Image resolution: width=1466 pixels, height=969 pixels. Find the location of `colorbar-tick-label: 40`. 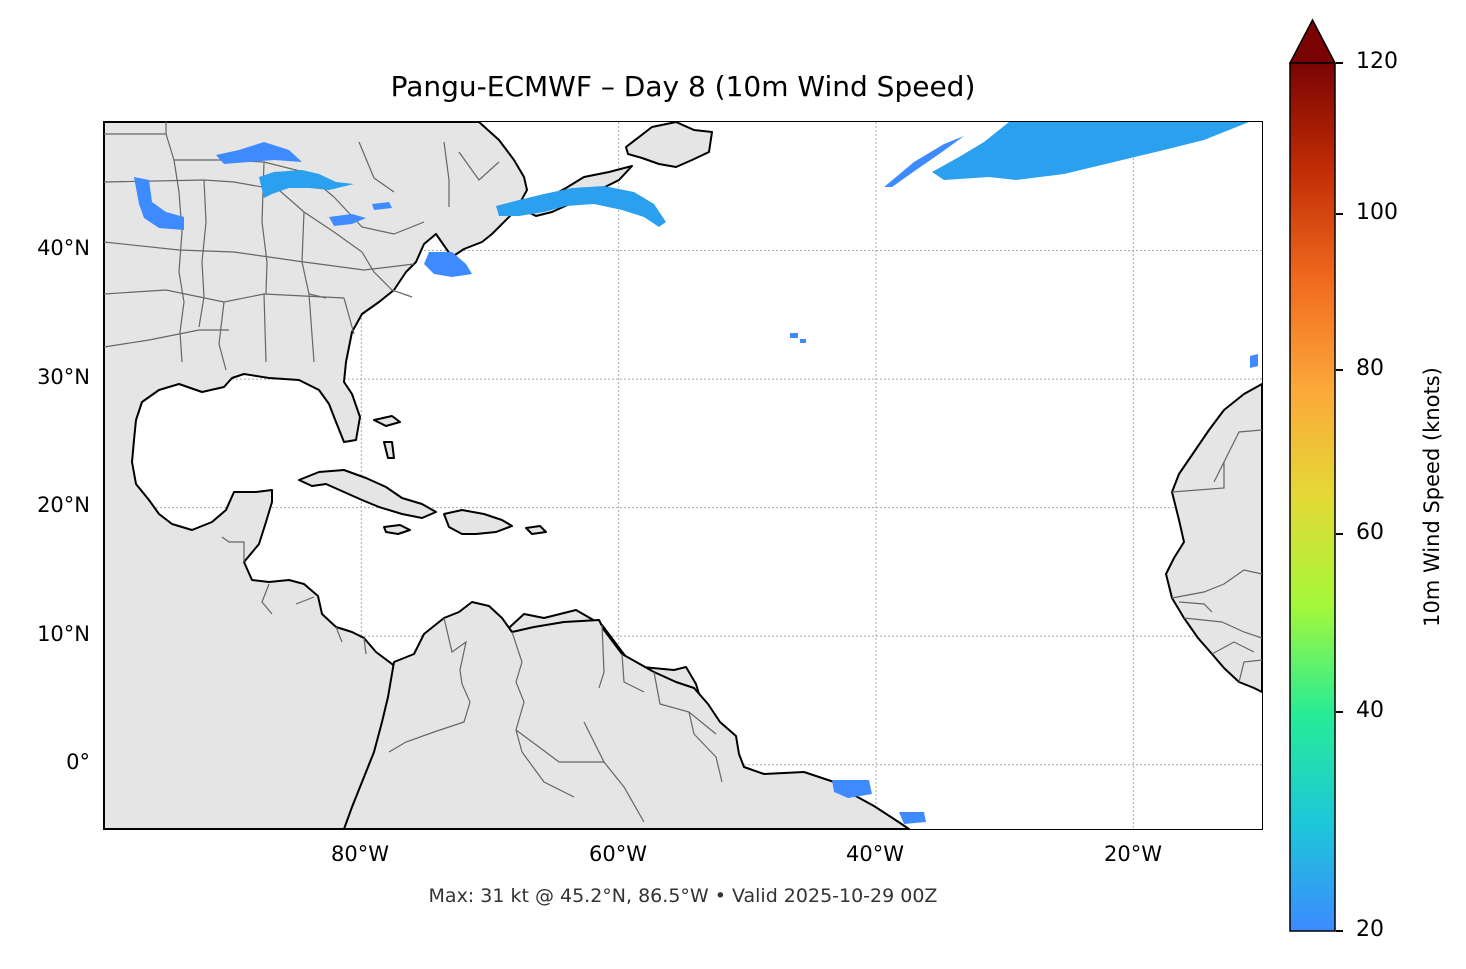

colorbar-tick-label: 40 is located at coordinates (1370, 710).